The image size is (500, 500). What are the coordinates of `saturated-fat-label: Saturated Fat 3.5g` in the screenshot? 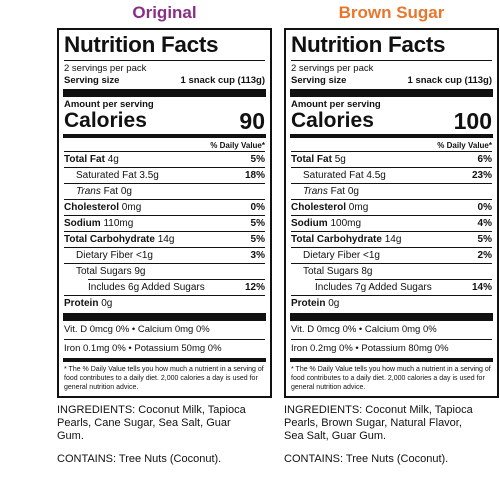 It's located at (117, 175).